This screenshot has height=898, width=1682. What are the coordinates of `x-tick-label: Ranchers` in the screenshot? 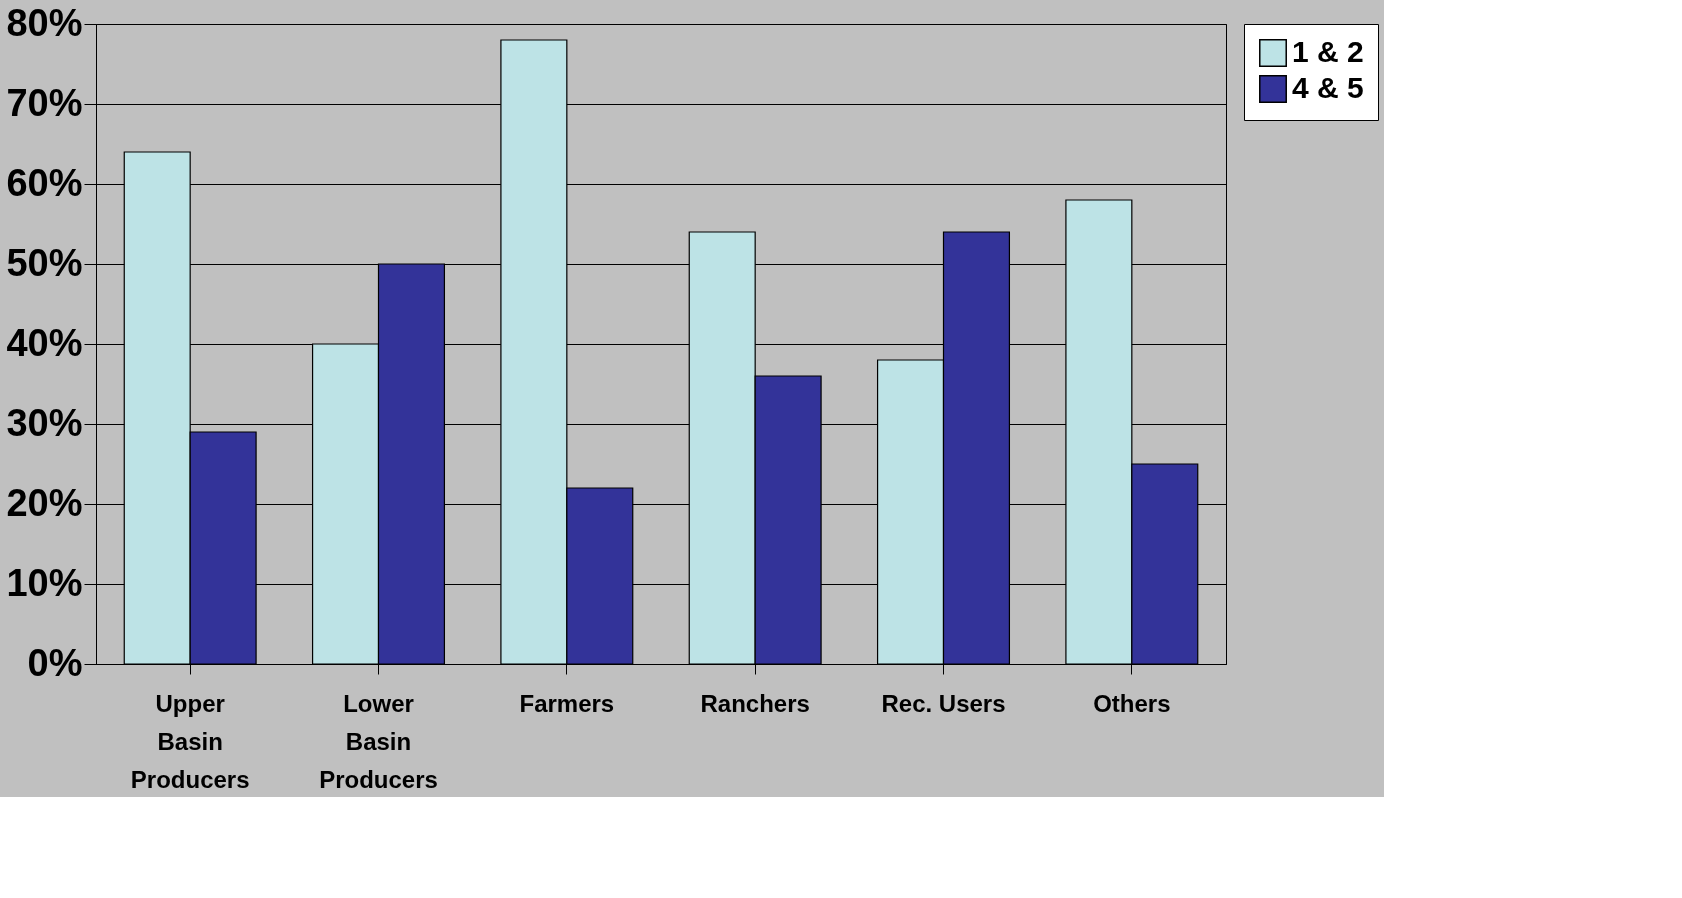 It's located at (755, 703).